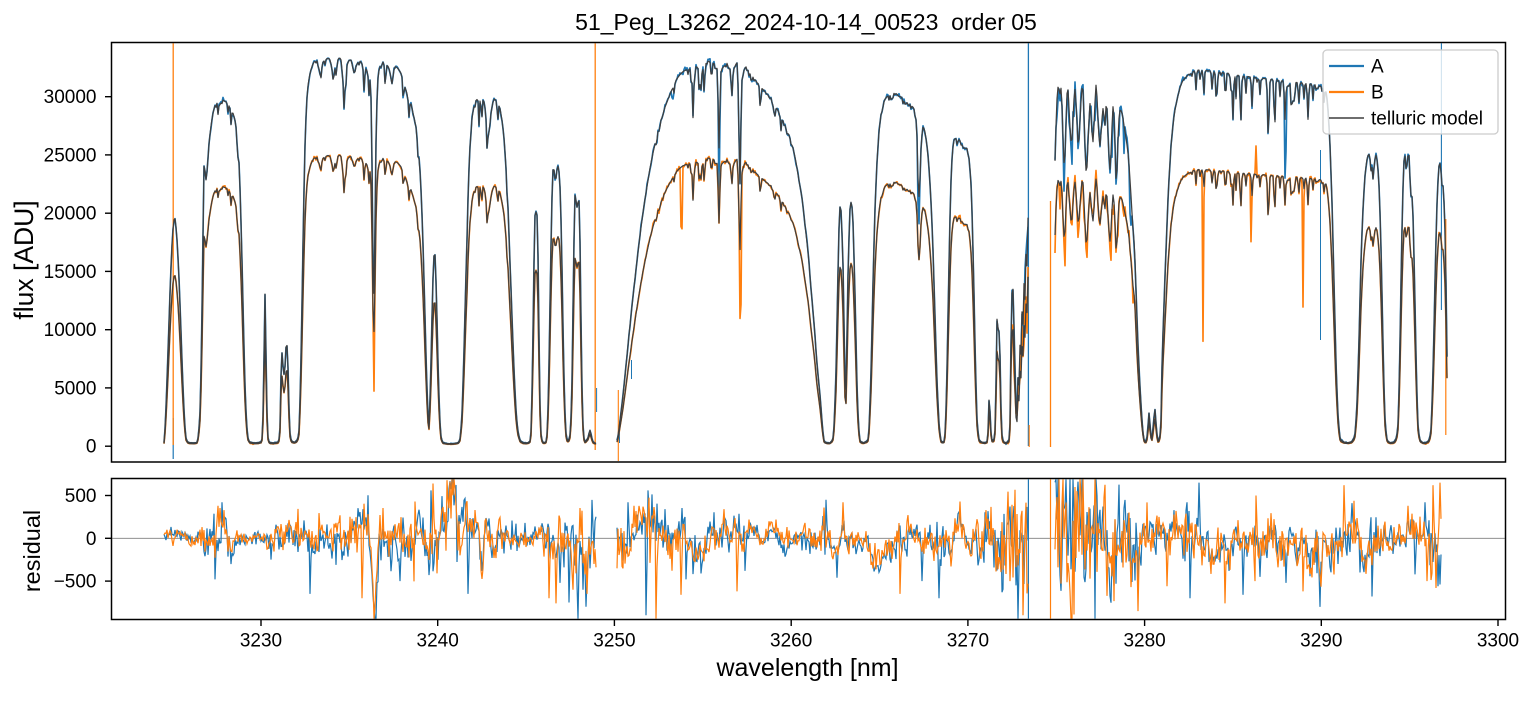  Describe the element at coordinates (1144, 641) in the screenshot. I see `svg-text: 3280` at that location.